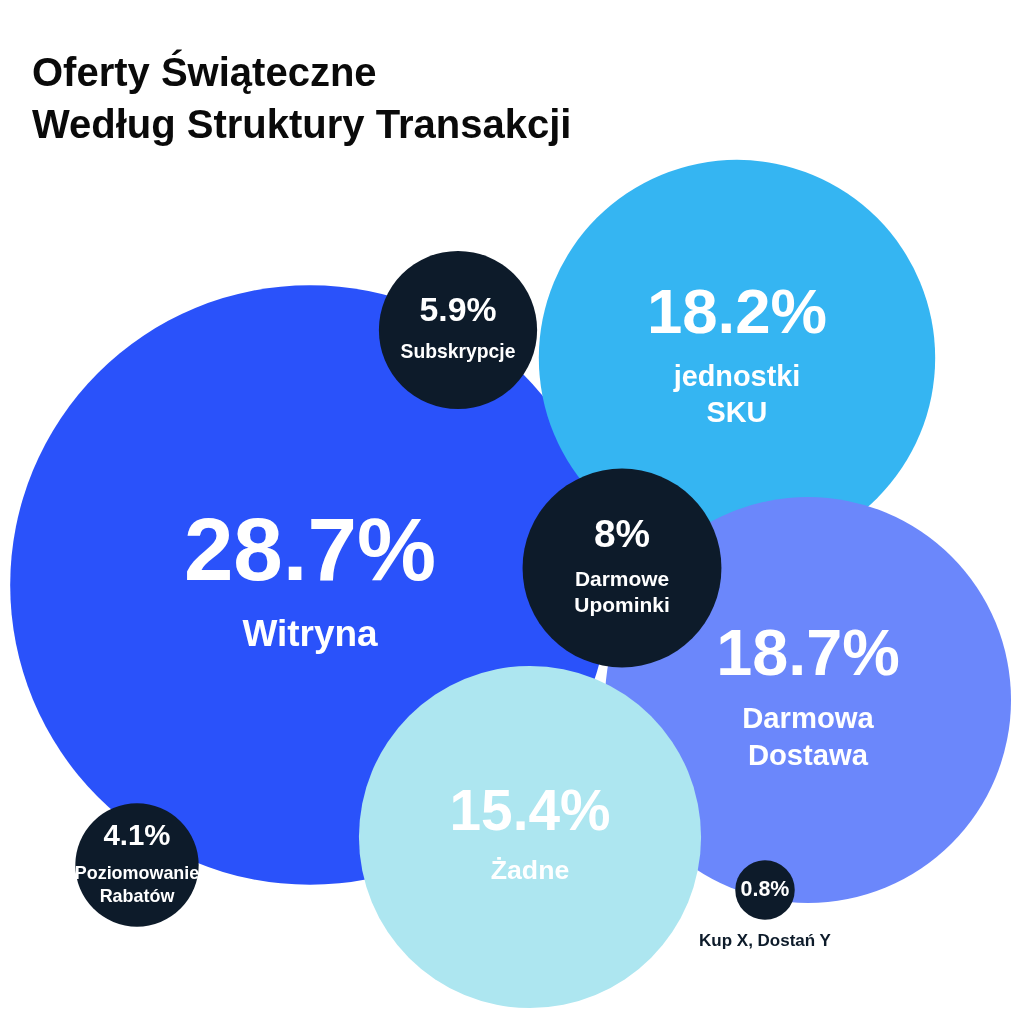  What do you see at coordinates (458, 309) in the screenshot?
I see `data-label: 5.9%` at bounding box center [458, 309].